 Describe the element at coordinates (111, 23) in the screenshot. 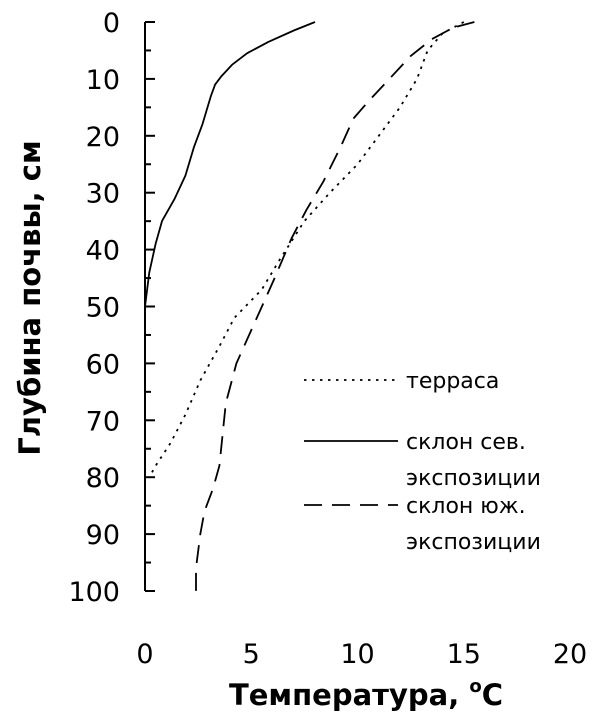

I see `y-tick-label: 0` at that location.